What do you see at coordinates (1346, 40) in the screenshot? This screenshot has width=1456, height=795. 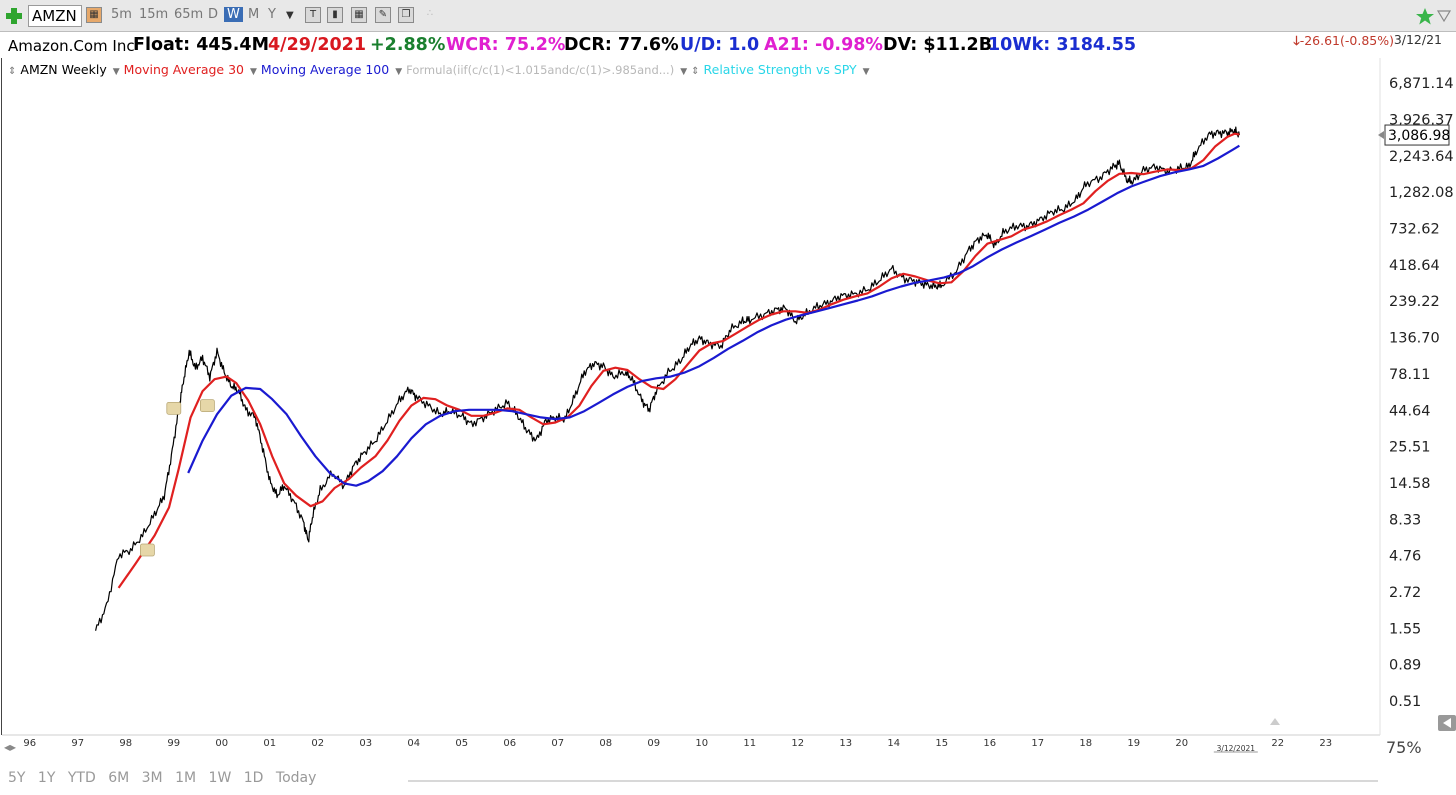 I see `price-change-value: -26.61(-0.85%)` at bounding box center [1346, 40].